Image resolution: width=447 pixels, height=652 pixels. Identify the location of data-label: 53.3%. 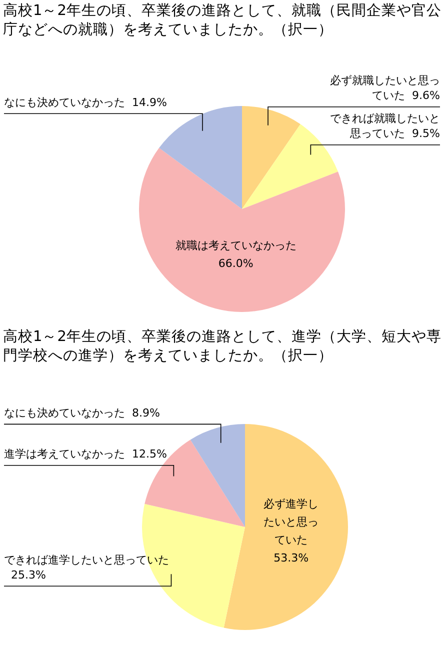
(291, 558).